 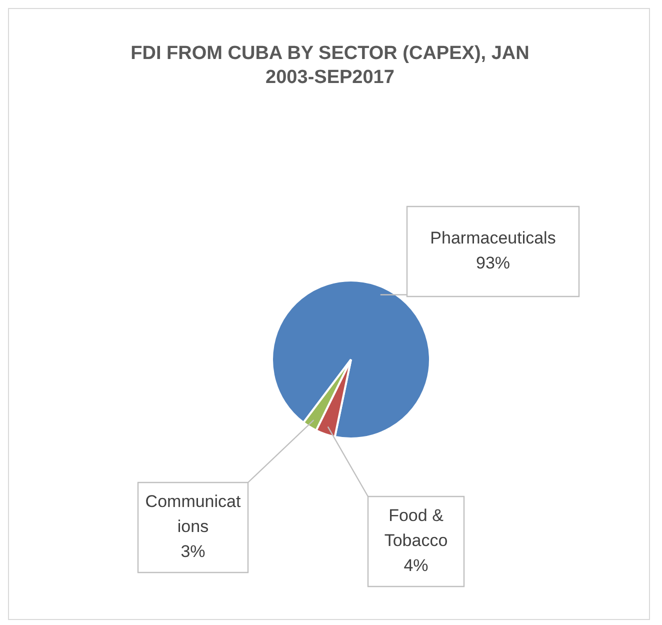 What do you see at coordinates (493, 263) in the screenshot?
I see `data-label: 93%` at bounding box center [493, 263].